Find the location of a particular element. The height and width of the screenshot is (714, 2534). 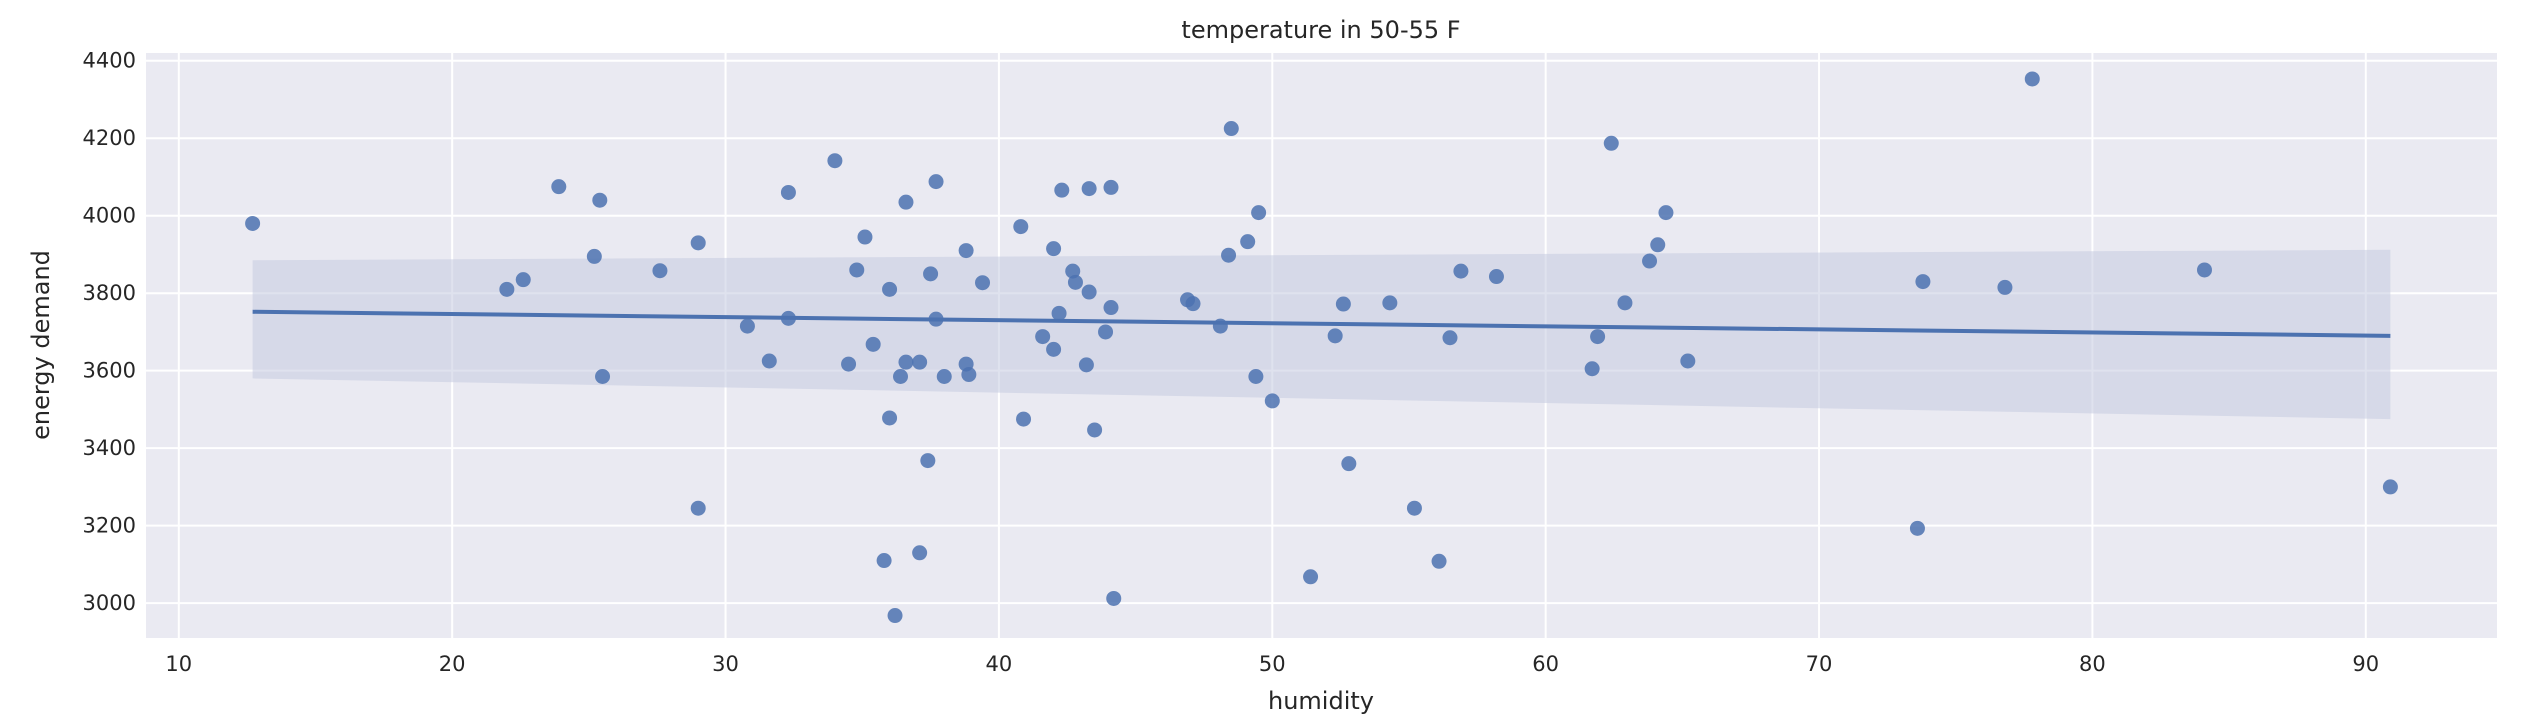

y-tick-label: 3600 is located at coordinates (109, 371).